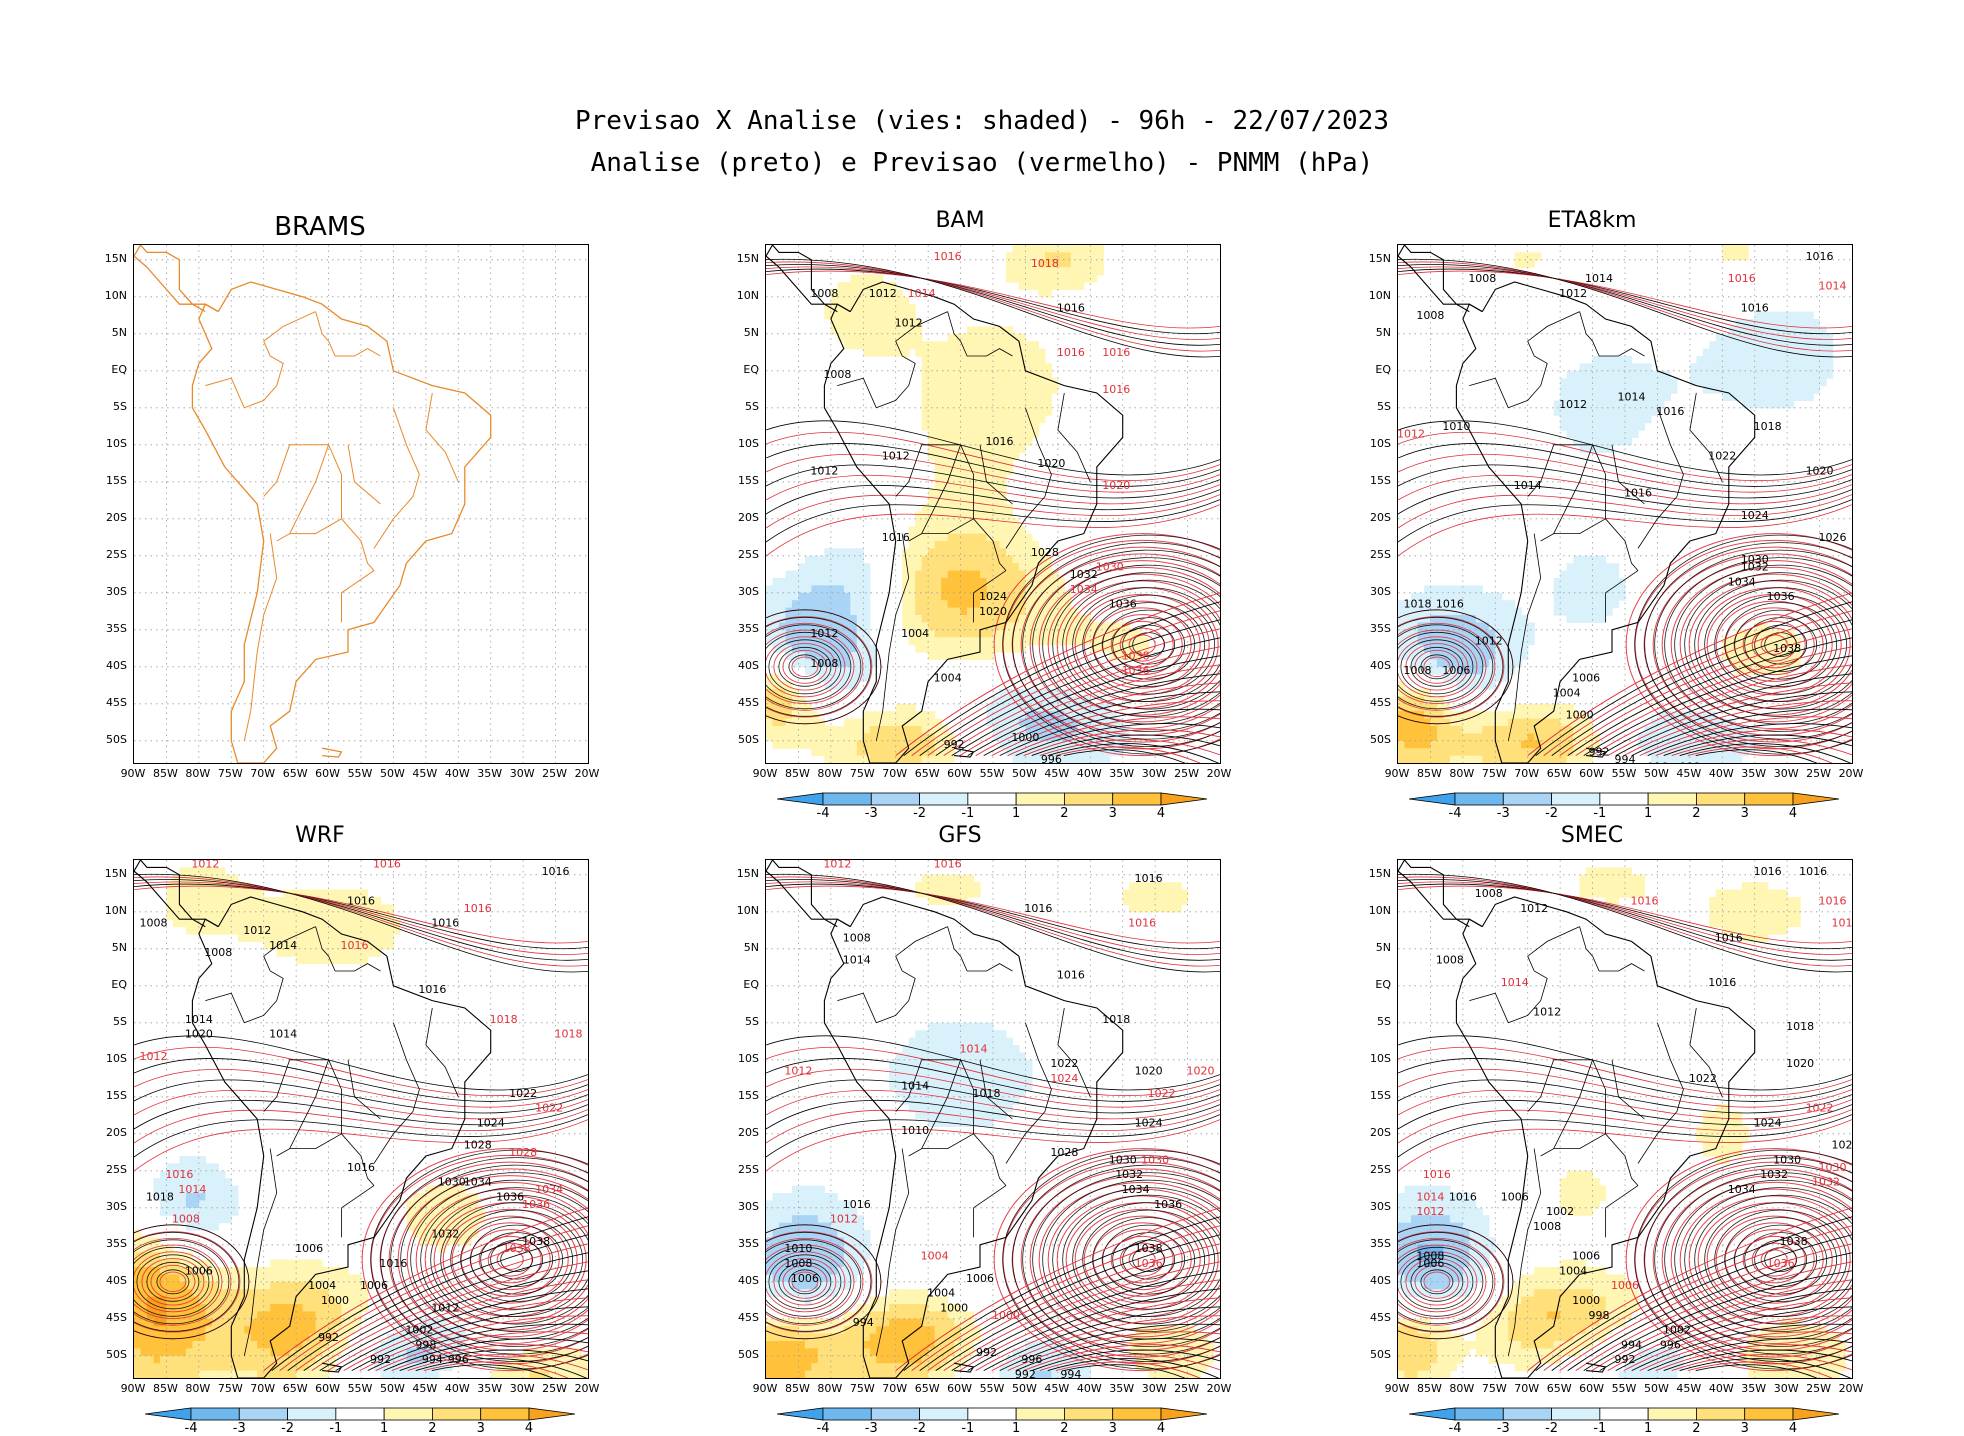  Describe the element at coordinates (992, 1388) in the screenshot. I see `lon-tick-label: 55W` at that location.